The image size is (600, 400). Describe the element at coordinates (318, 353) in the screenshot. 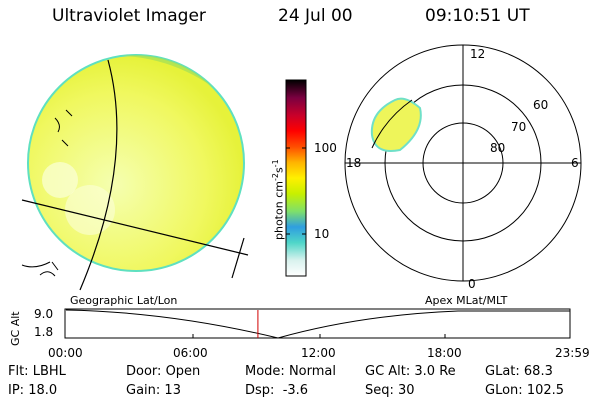

I see `timeline-xtick-2: 12:00` at that location.